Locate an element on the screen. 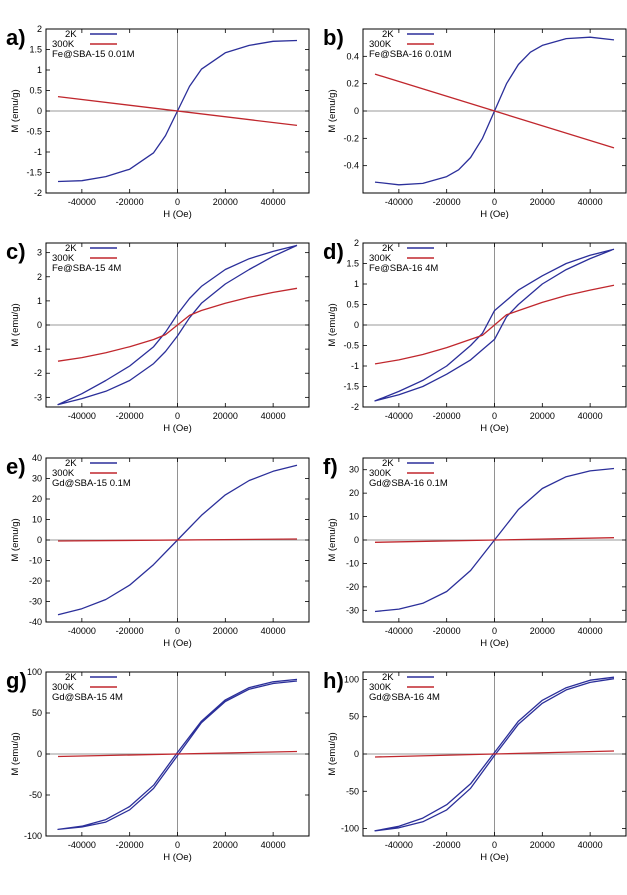 This screenshot has height=895, width=627. y-tick-label: 2 is located at coordinates (39, 277).